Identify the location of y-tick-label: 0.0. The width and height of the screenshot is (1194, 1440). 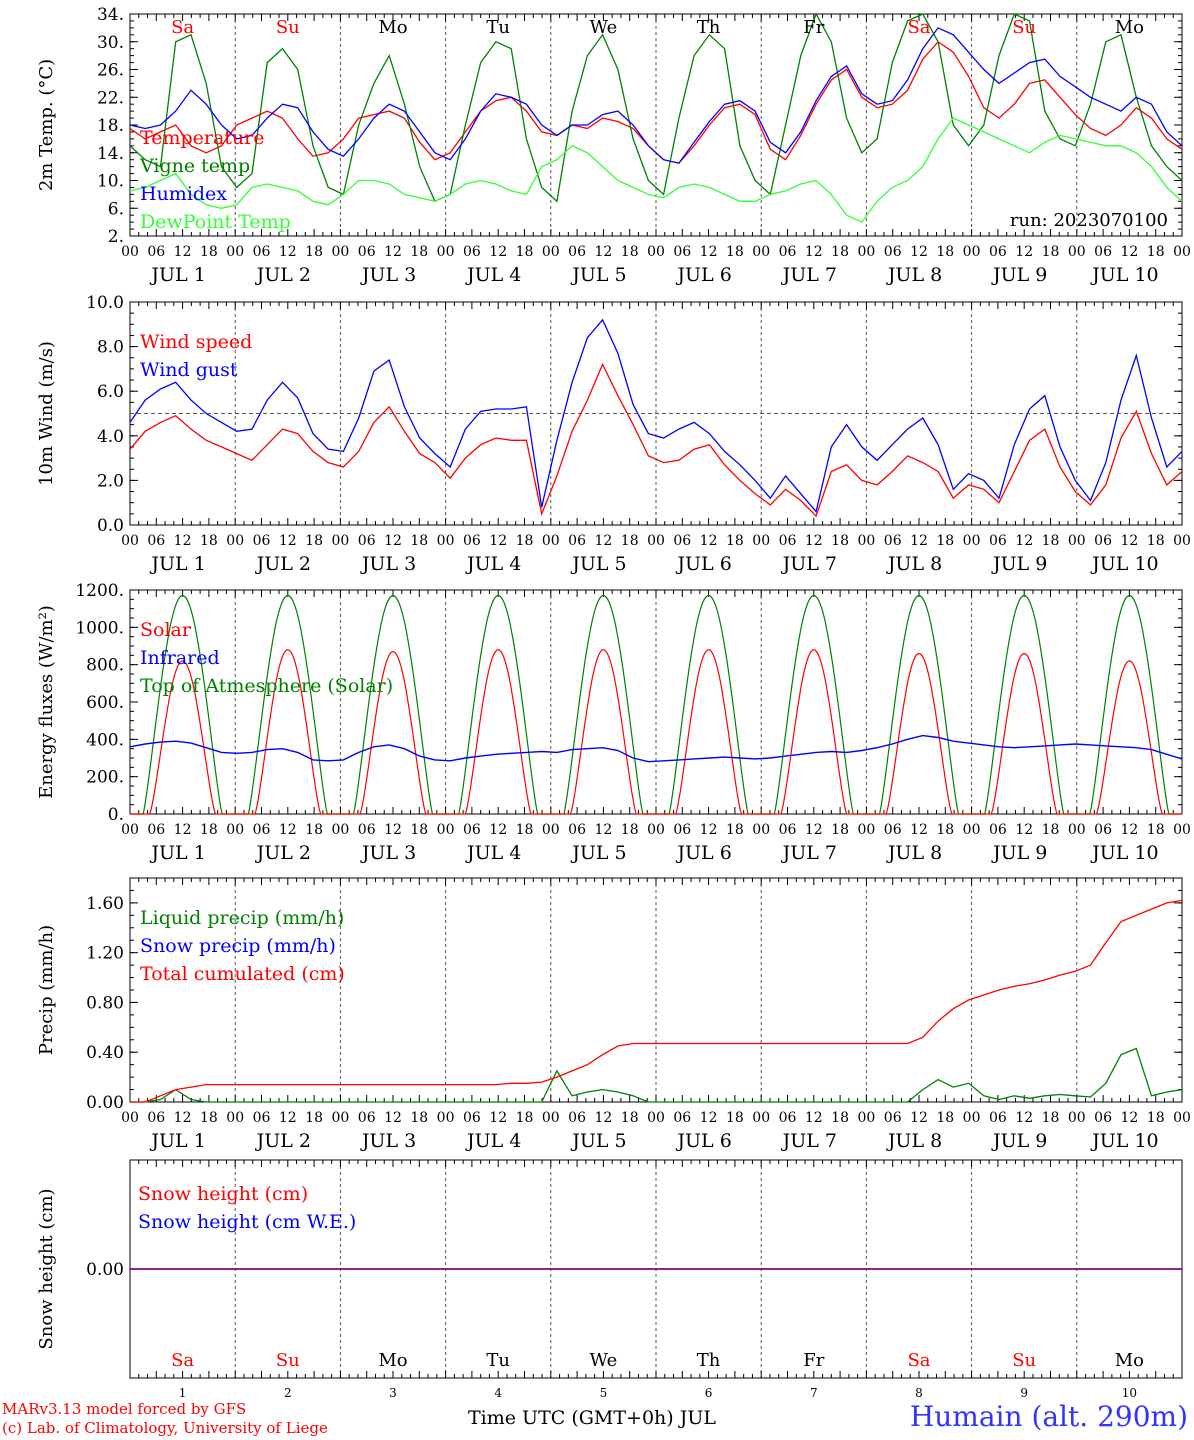
(110, 526).